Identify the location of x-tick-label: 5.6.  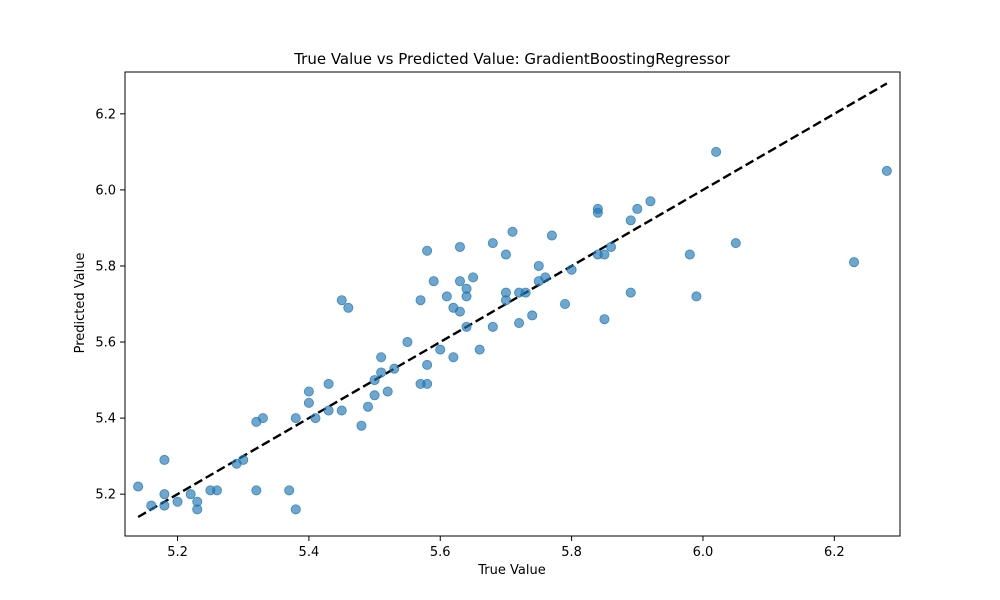
(440, 552).